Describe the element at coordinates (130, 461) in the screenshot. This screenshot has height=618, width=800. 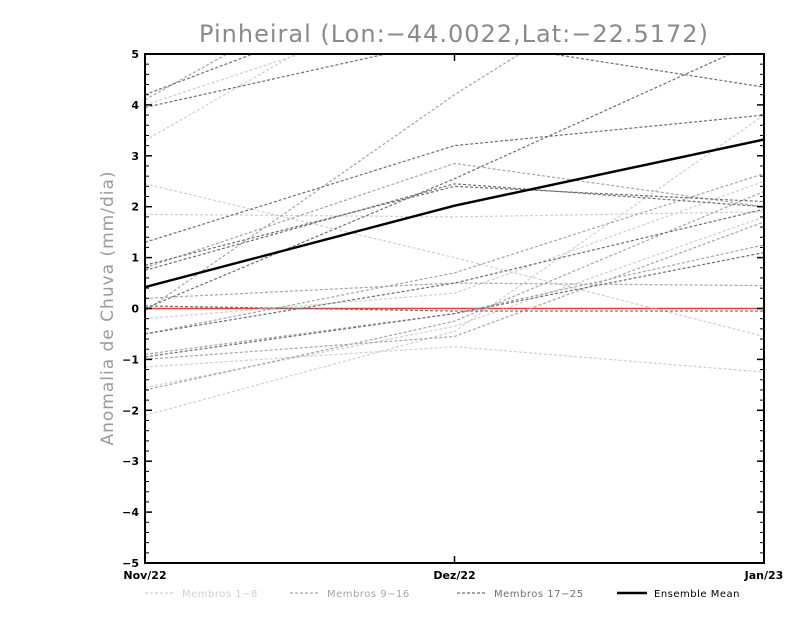
I see `y-tick-label: −3` at that location.